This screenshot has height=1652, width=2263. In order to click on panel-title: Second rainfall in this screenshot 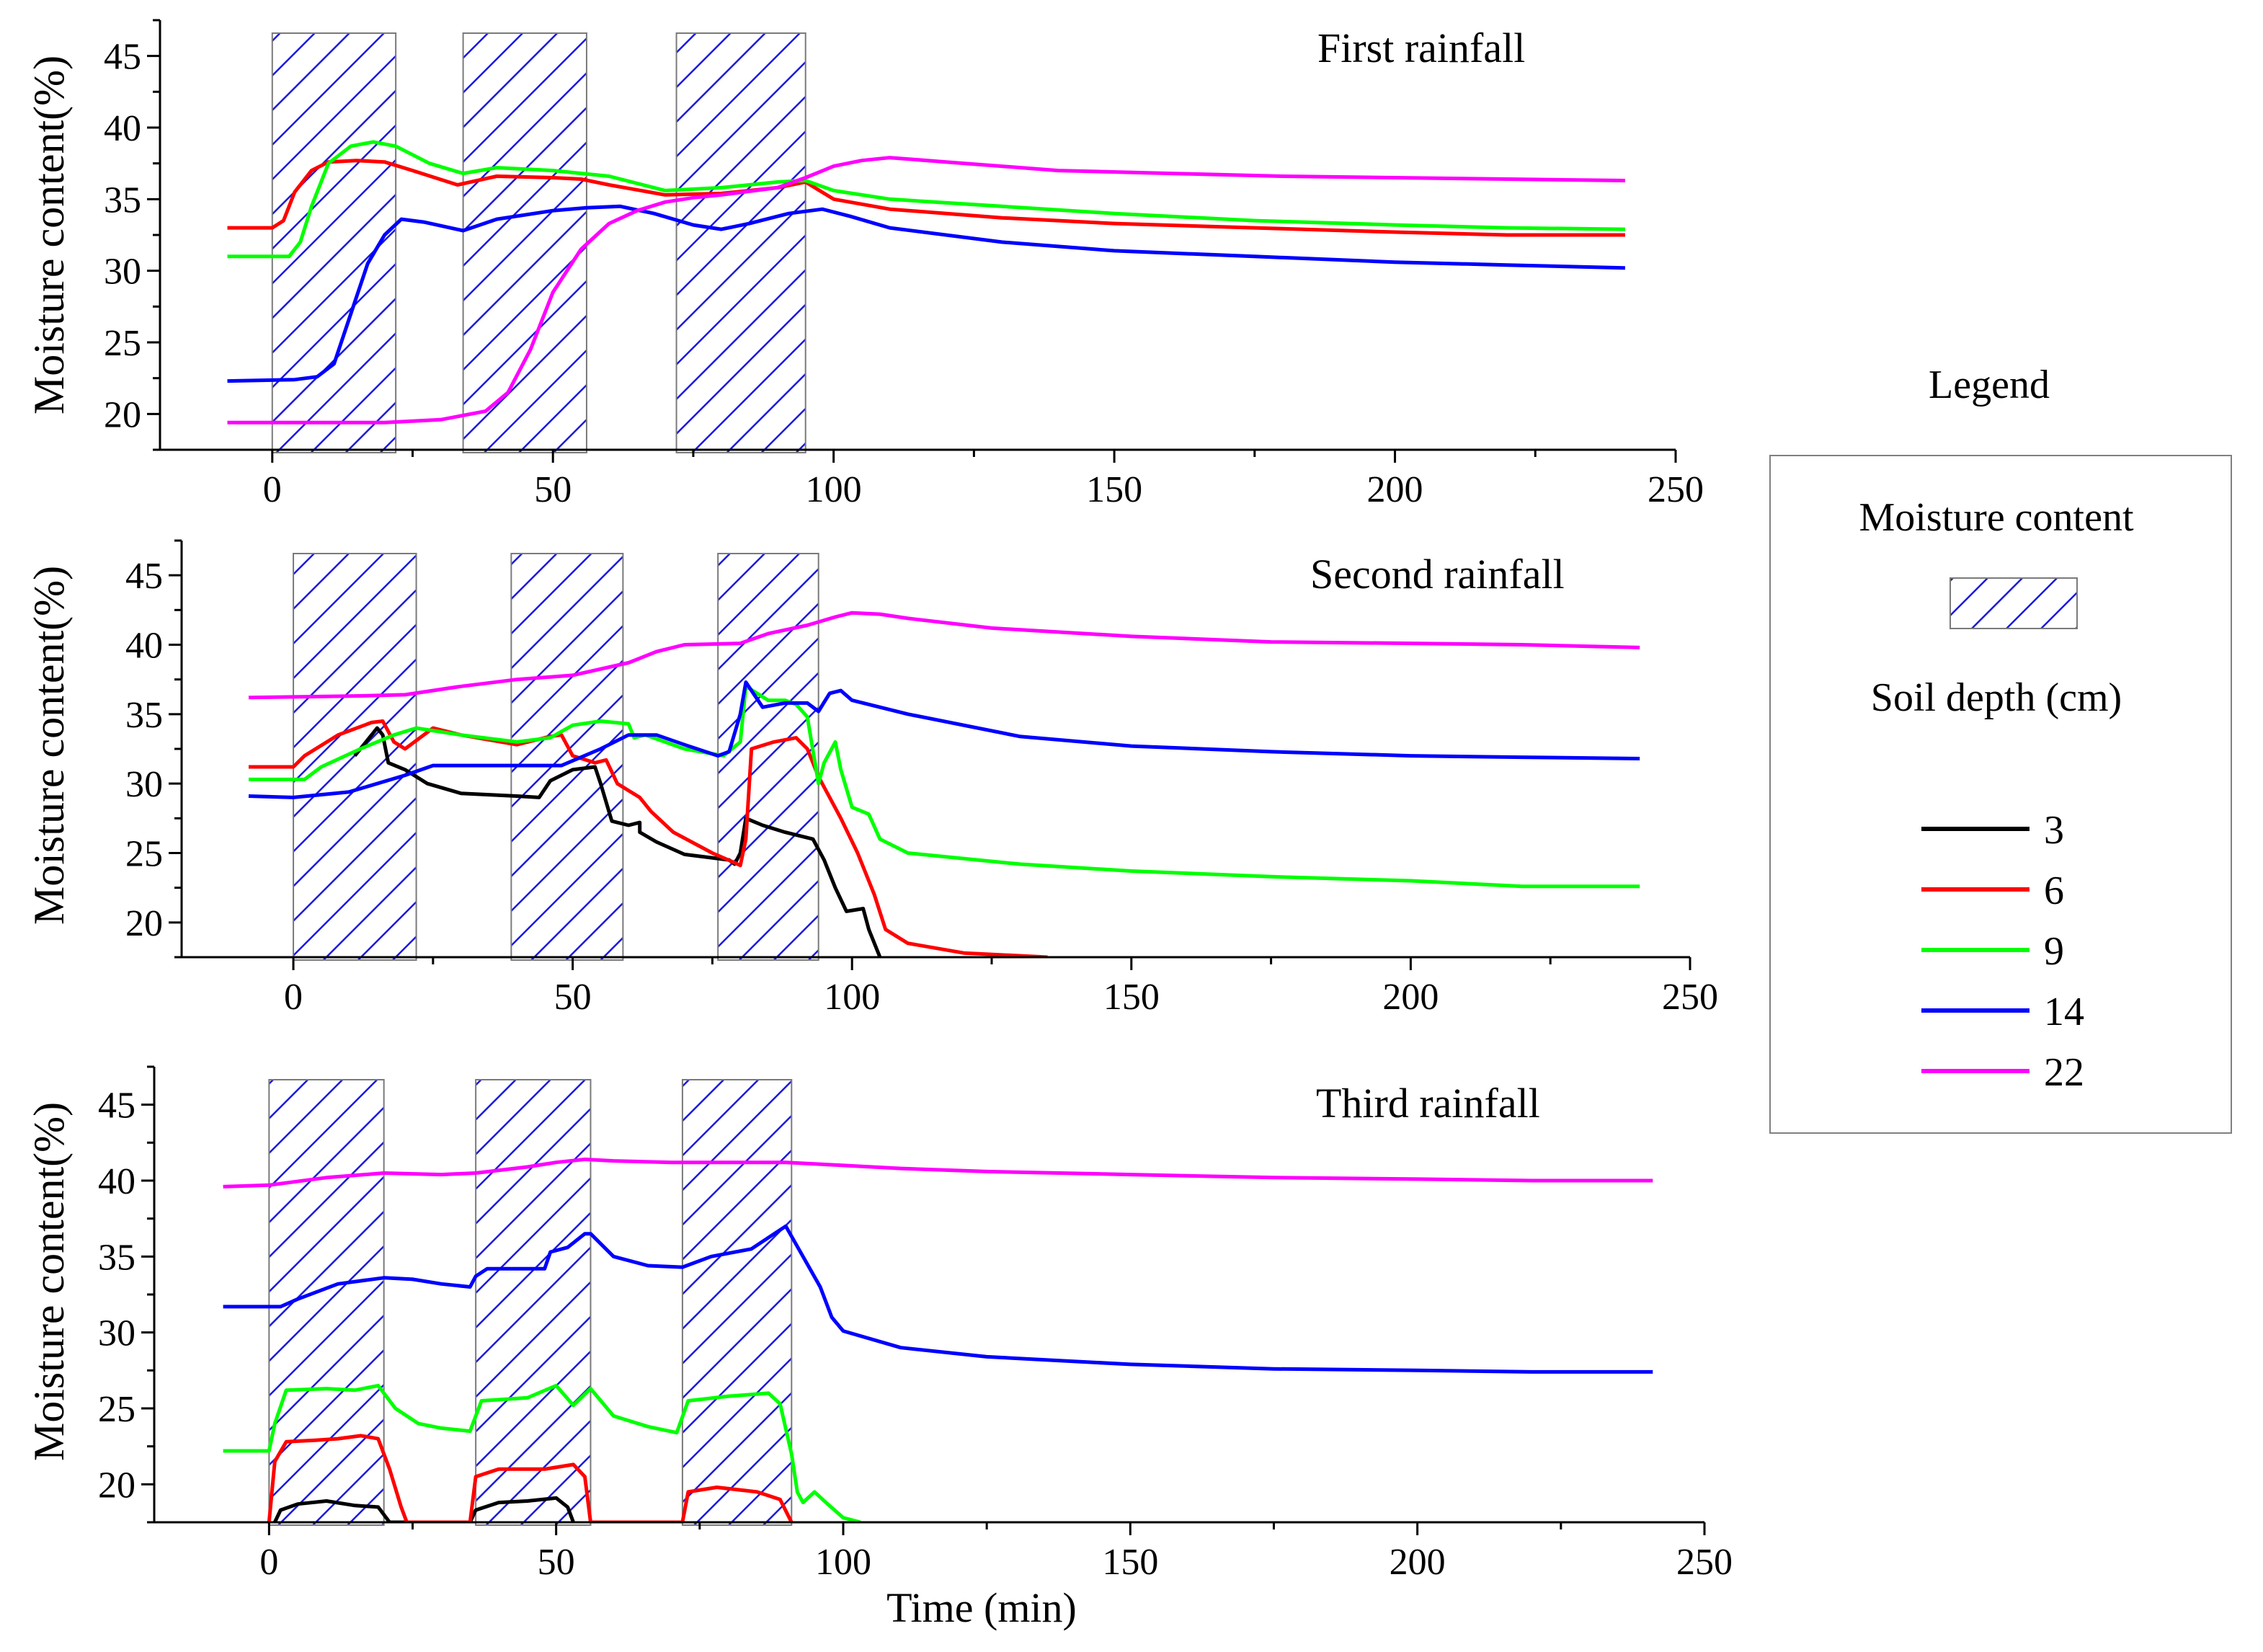, I will do `click(1438, 574)`.